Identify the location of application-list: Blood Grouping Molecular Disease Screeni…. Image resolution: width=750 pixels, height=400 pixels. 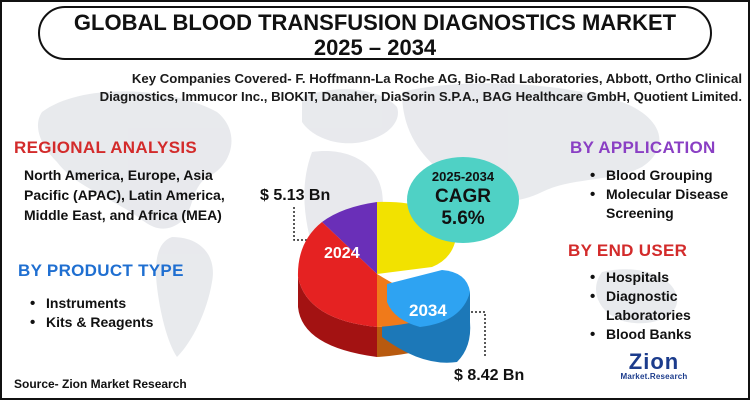
(661, 194).